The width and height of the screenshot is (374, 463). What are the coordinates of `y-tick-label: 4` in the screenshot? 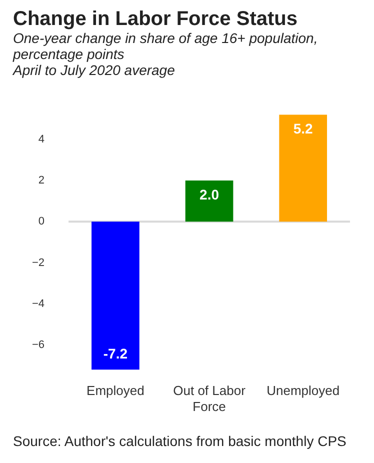 It's located at (41, 139).